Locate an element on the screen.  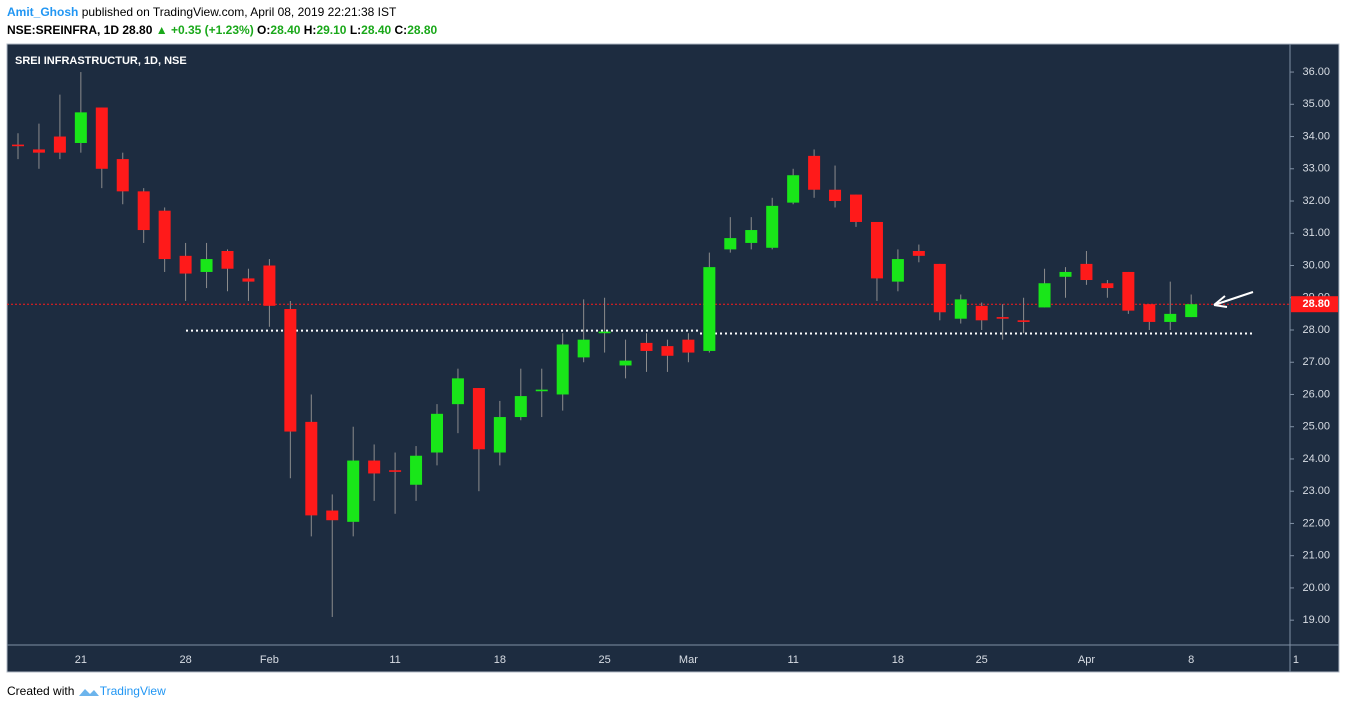
last-price-box is located at coordinates (1314, 304).